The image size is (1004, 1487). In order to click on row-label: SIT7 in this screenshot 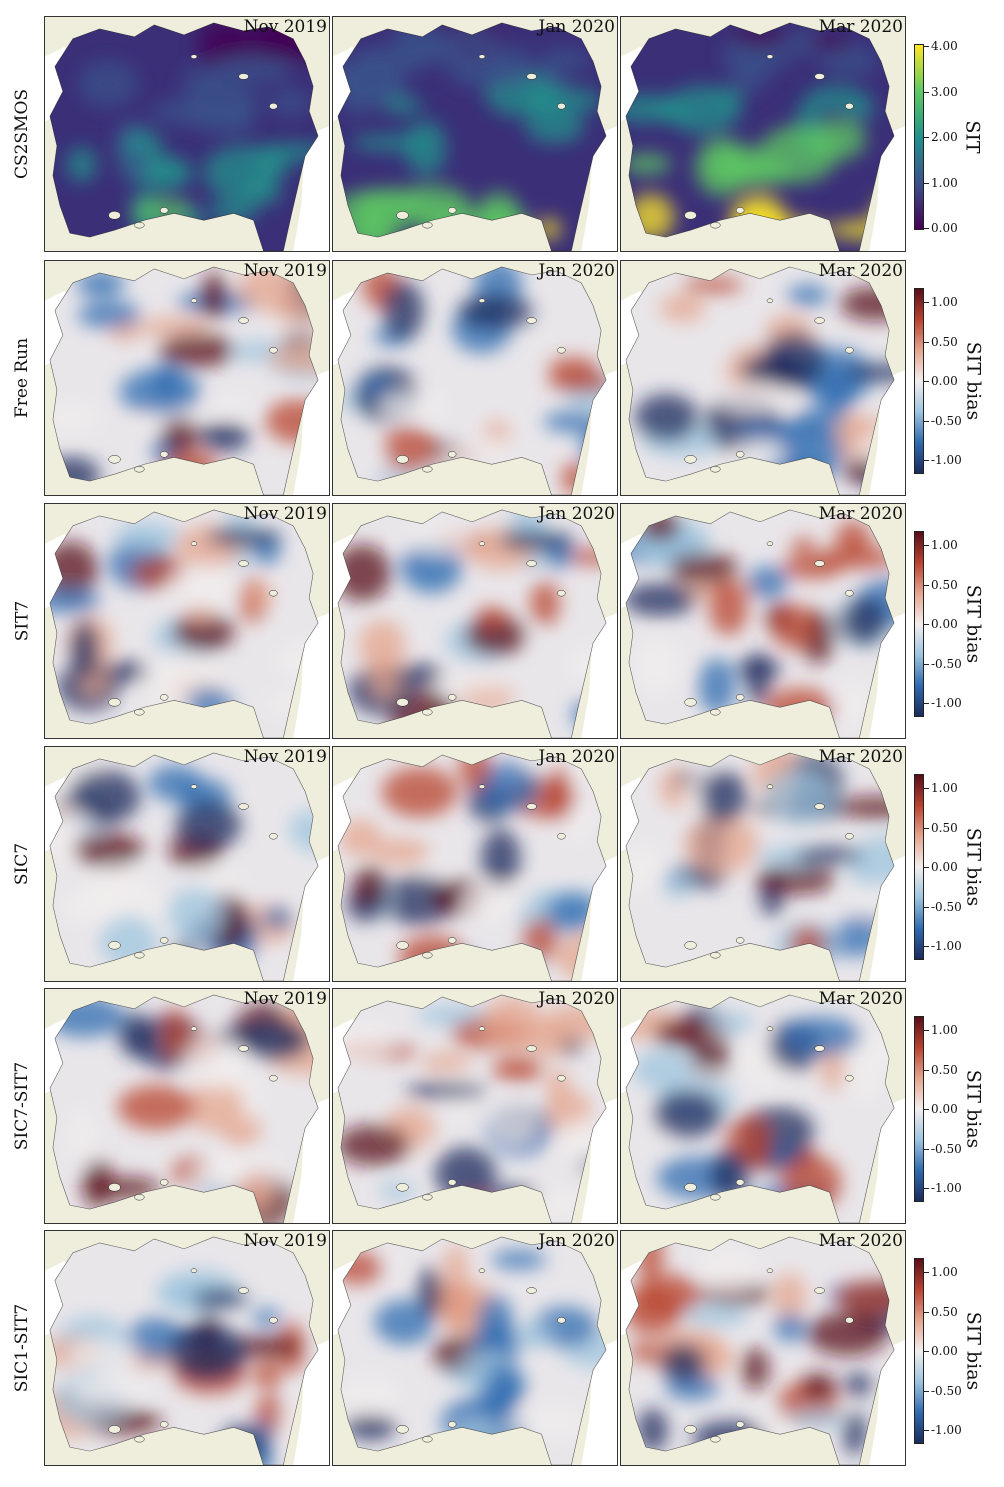, I will do `click(22, 621)`.